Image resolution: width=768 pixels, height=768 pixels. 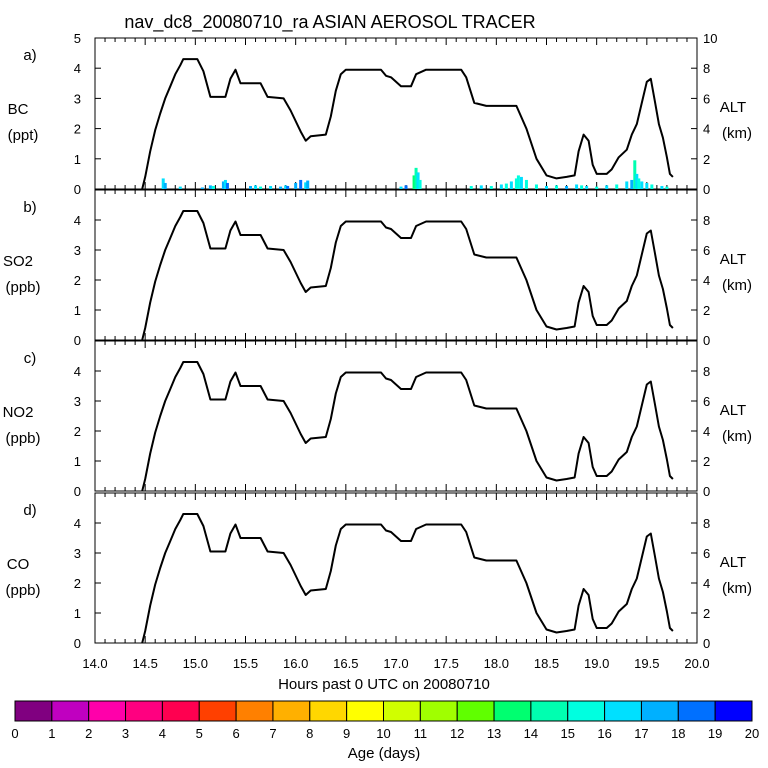 I want to click on colorbar-tick-label: 16, so click(x=604, y=733).